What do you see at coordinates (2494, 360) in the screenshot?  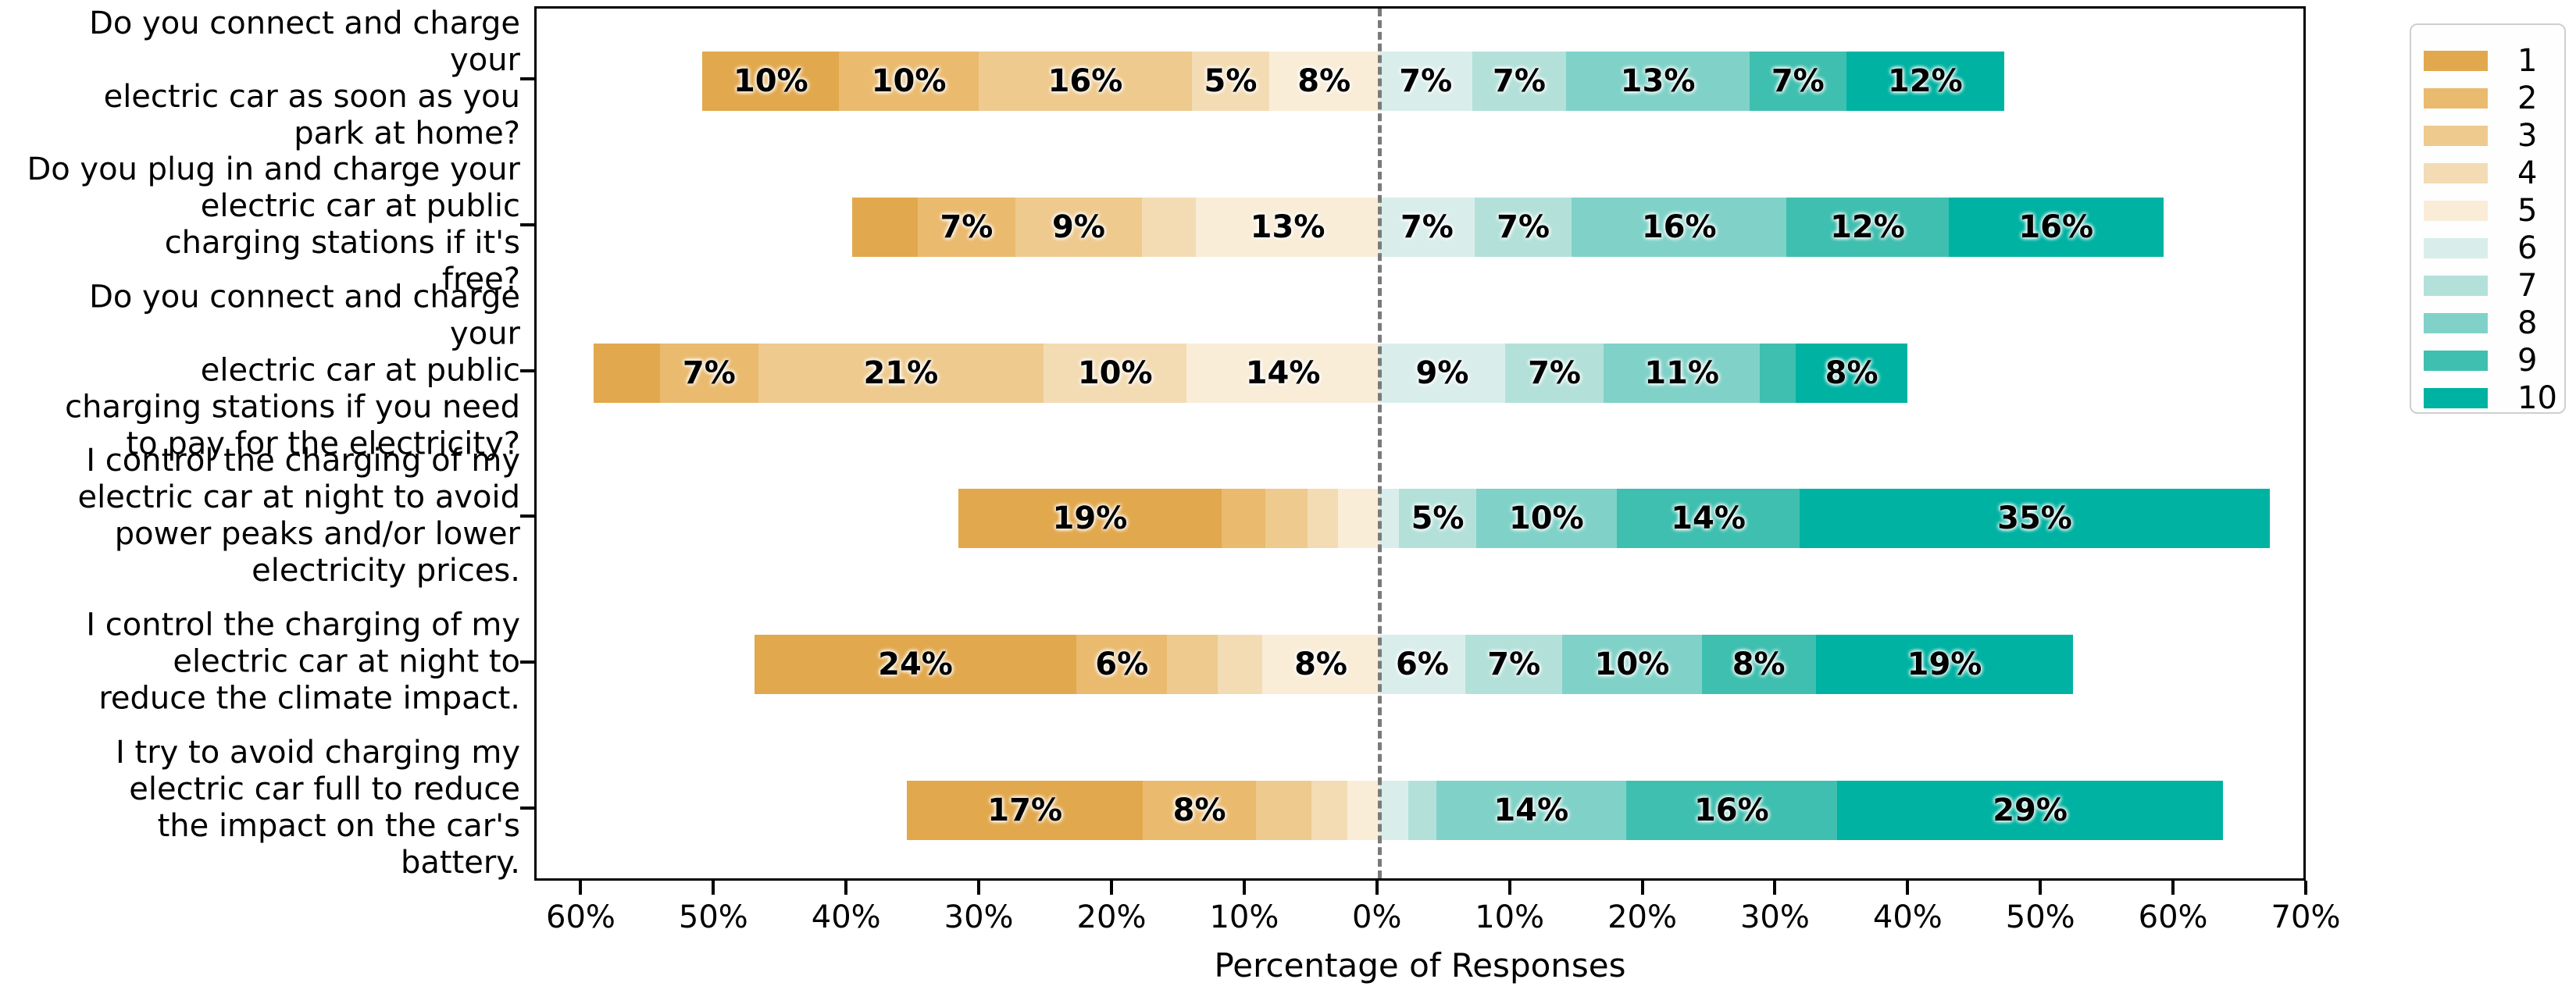 I see `legend-item-9: 9` at bounding box center [2494, 360].